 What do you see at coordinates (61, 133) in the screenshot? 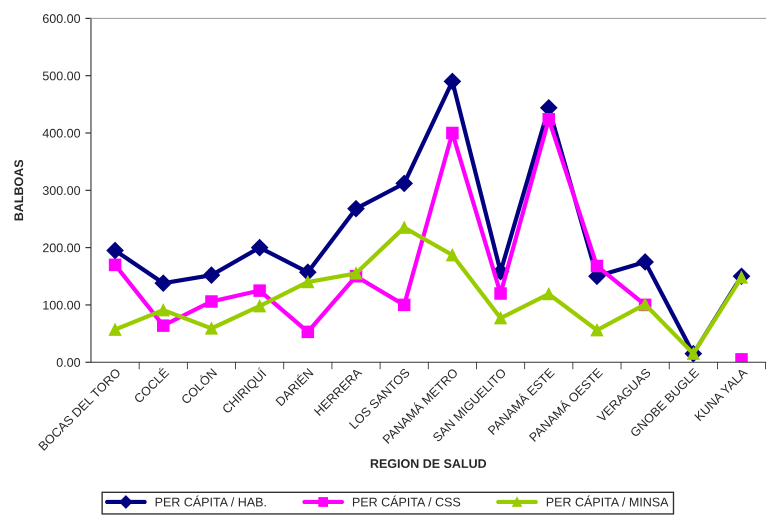
I see `y-tick-label: 400.00` at bounding box center [61, 133].